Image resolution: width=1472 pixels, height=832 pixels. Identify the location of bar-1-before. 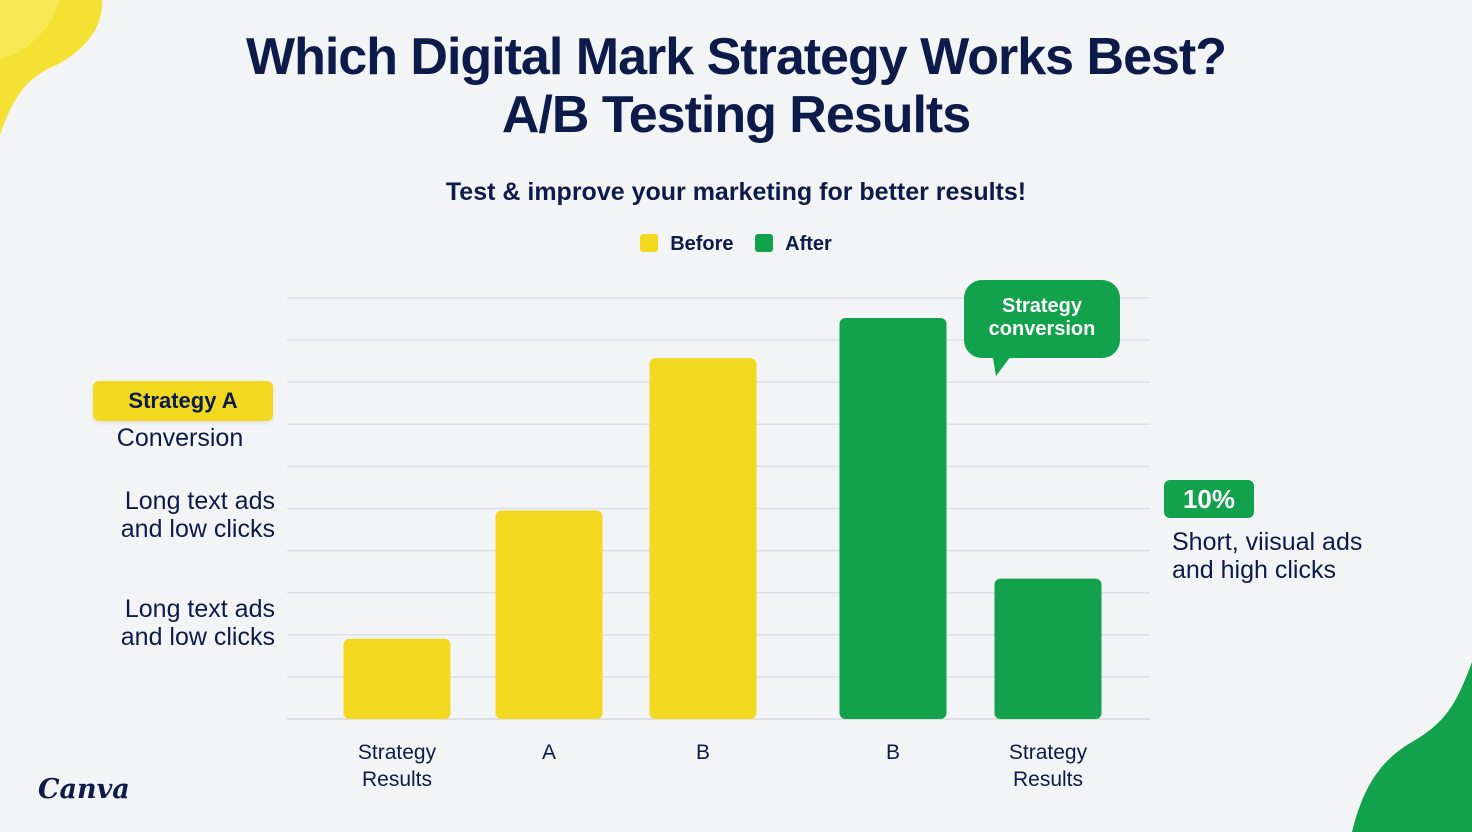
(397, 678).